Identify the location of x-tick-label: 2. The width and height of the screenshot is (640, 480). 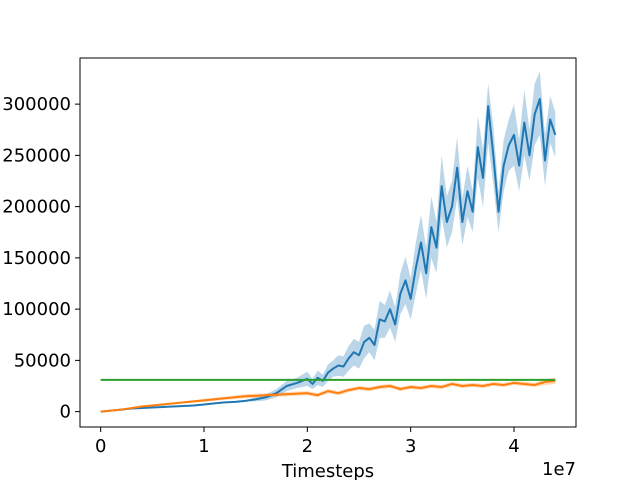
(307, 446).